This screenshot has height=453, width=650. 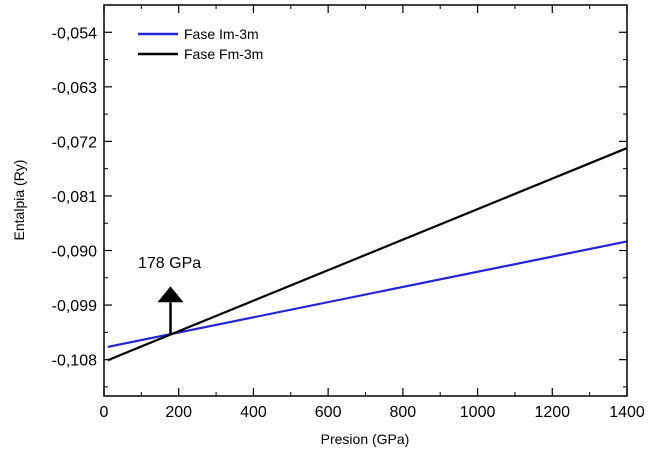 I want to click on y-tick-label: -0,063, so click(x=74, y=88).